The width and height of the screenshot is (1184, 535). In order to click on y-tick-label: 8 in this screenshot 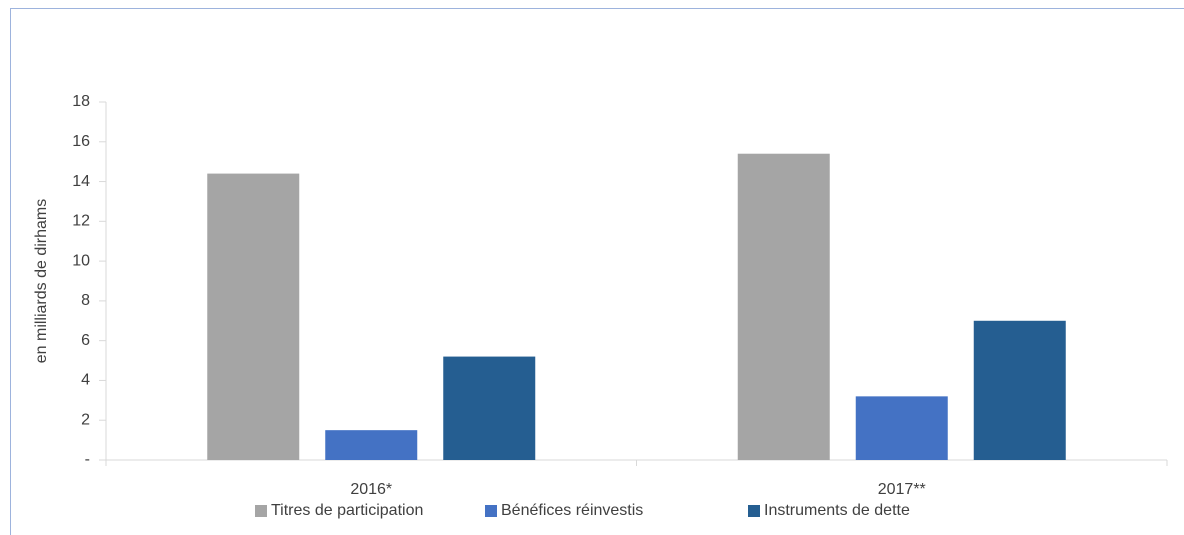, I will do `click(85, 300)`.